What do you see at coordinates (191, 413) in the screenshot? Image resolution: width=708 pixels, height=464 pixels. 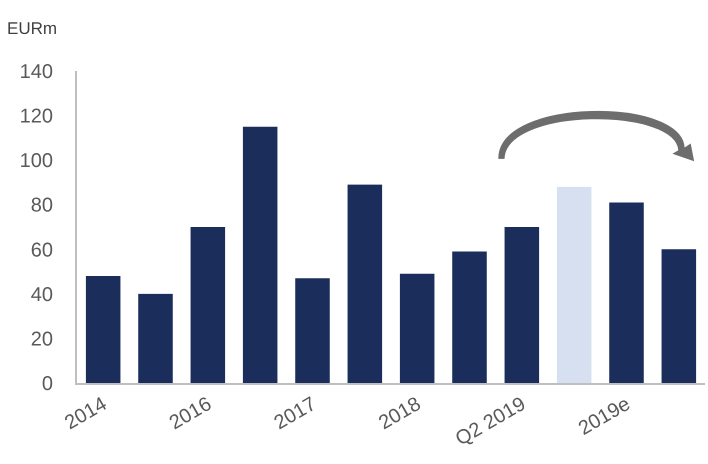 I see `x-tick-label: 2016` at bounding box center [191, 413].